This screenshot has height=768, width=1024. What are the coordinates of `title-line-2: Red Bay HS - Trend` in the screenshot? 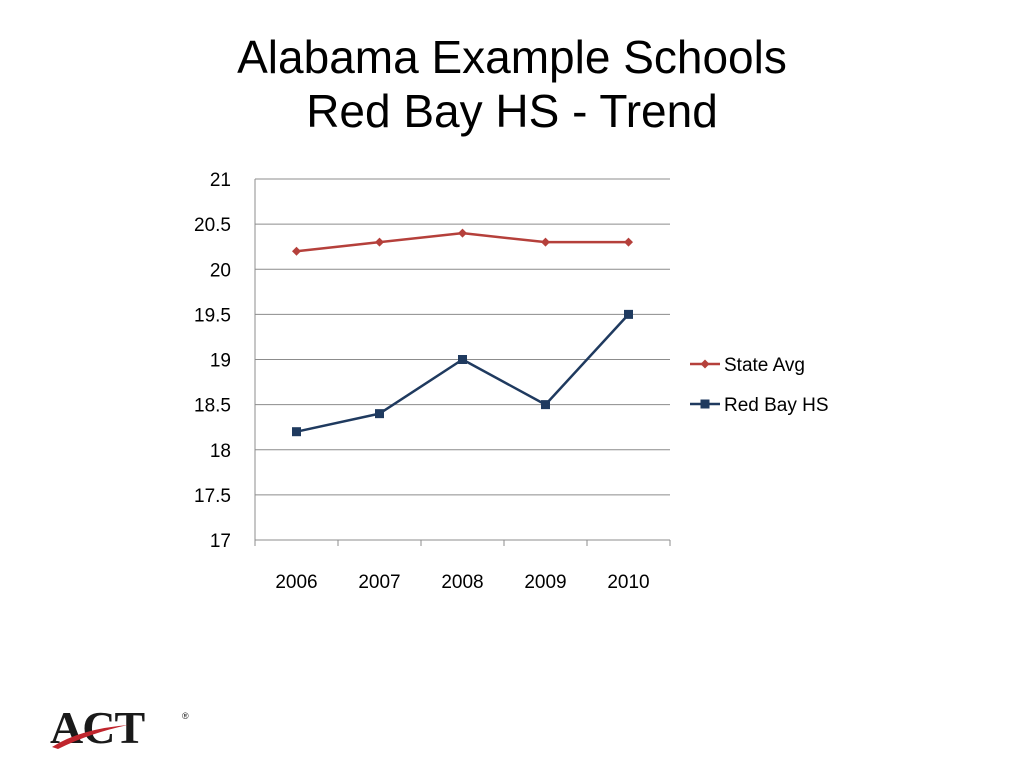 It's located at (512, 111).